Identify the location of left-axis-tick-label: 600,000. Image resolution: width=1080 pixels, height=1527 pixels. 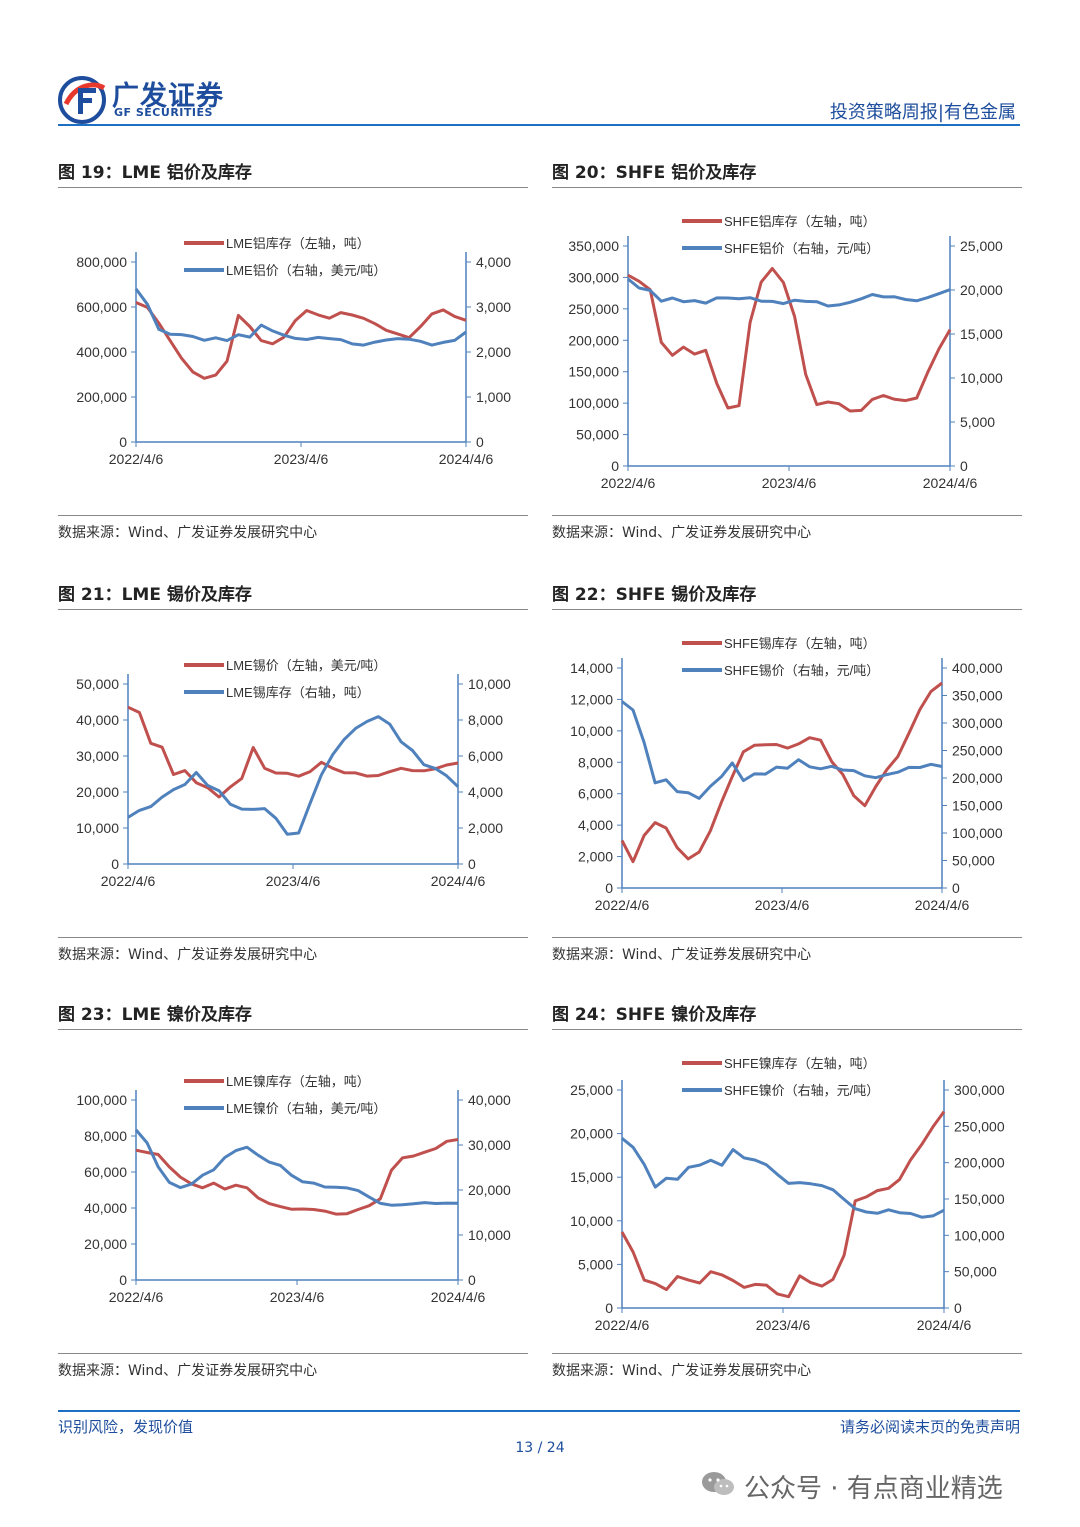
(101, 307).